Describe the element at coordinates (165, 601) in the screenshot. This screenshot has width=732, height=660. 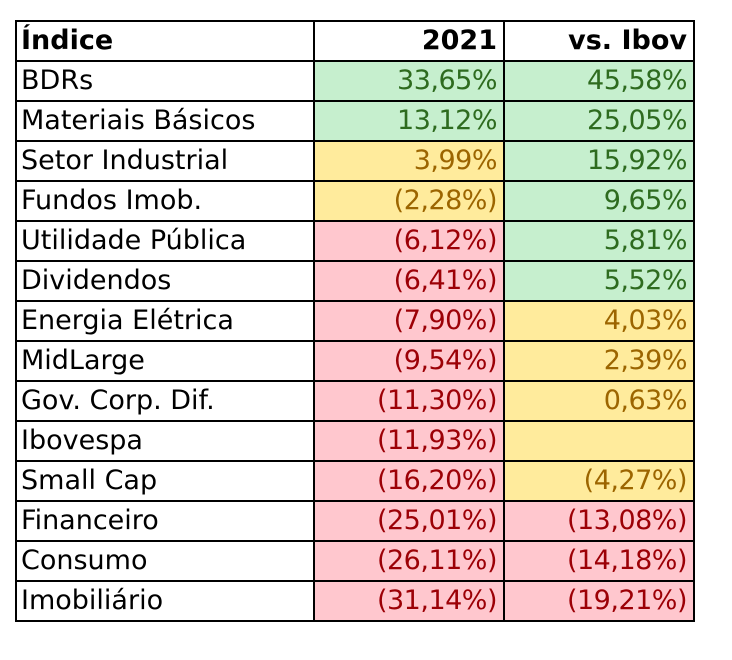
I see `row-index-name: Imobiliário` at that location.